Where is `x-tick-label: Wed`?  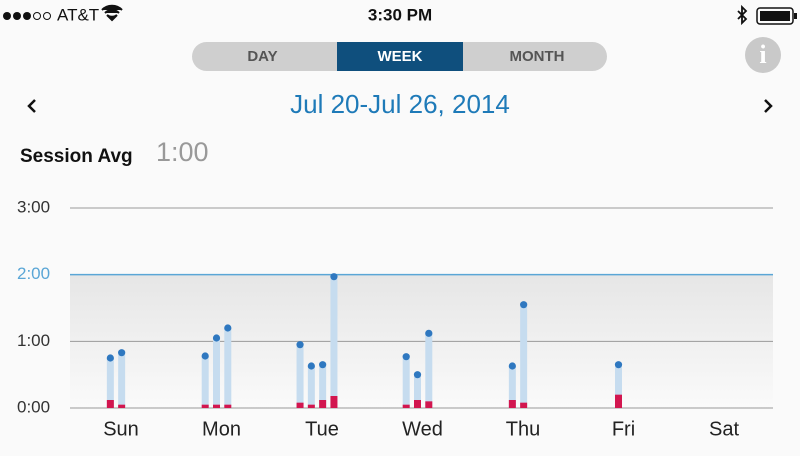
x-tick-label: Wed is located at coordinates (422, 429).